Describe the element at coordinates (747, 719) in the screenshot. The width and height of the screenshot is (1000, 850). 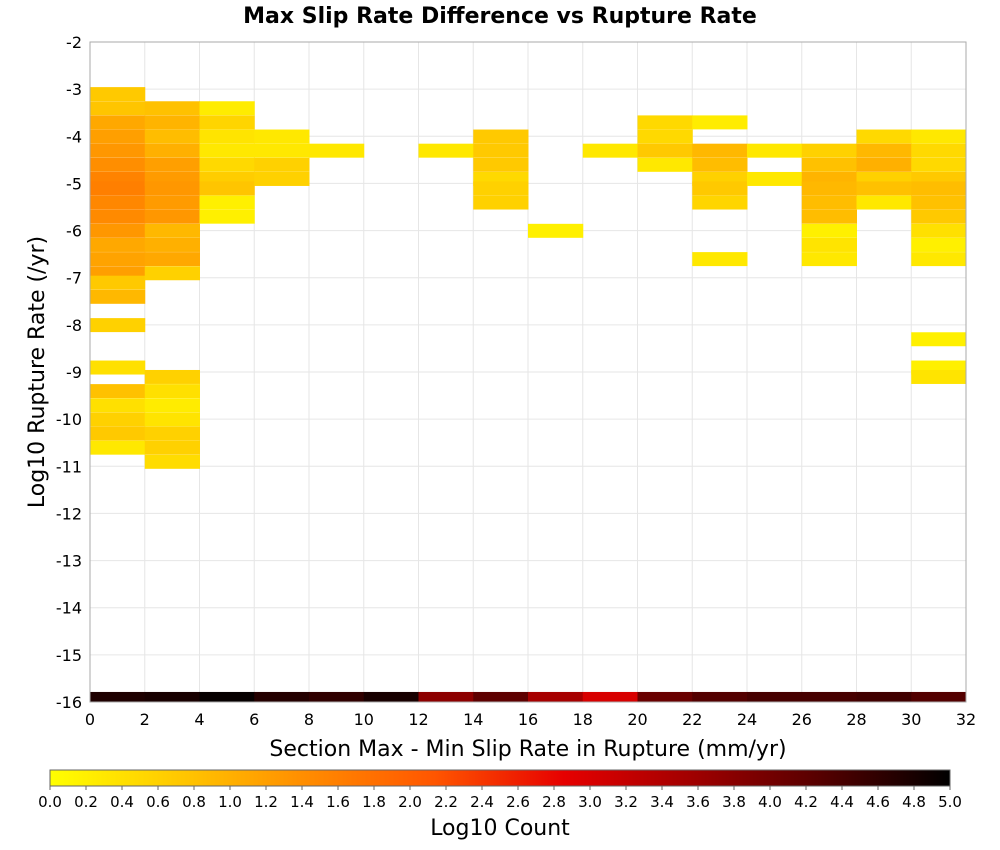
I see `x-tick-label: 24` at that location.